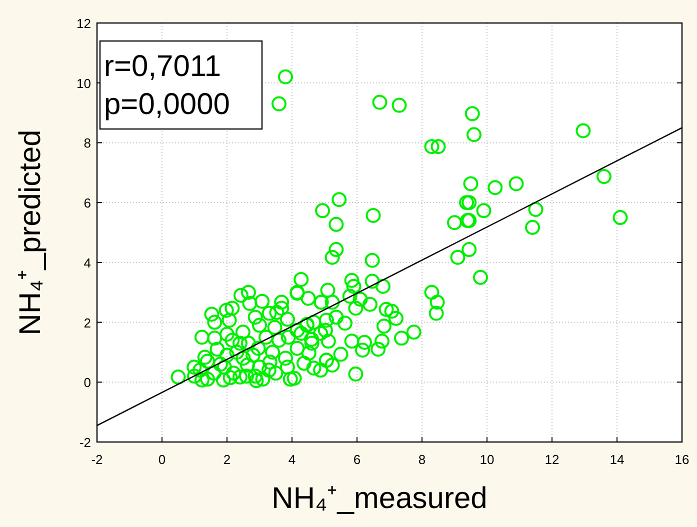 The image size is (697, 527). Describe the element at coordinates (552, 459) in the screenshot. I see `x-tick-label: 12` at that location.